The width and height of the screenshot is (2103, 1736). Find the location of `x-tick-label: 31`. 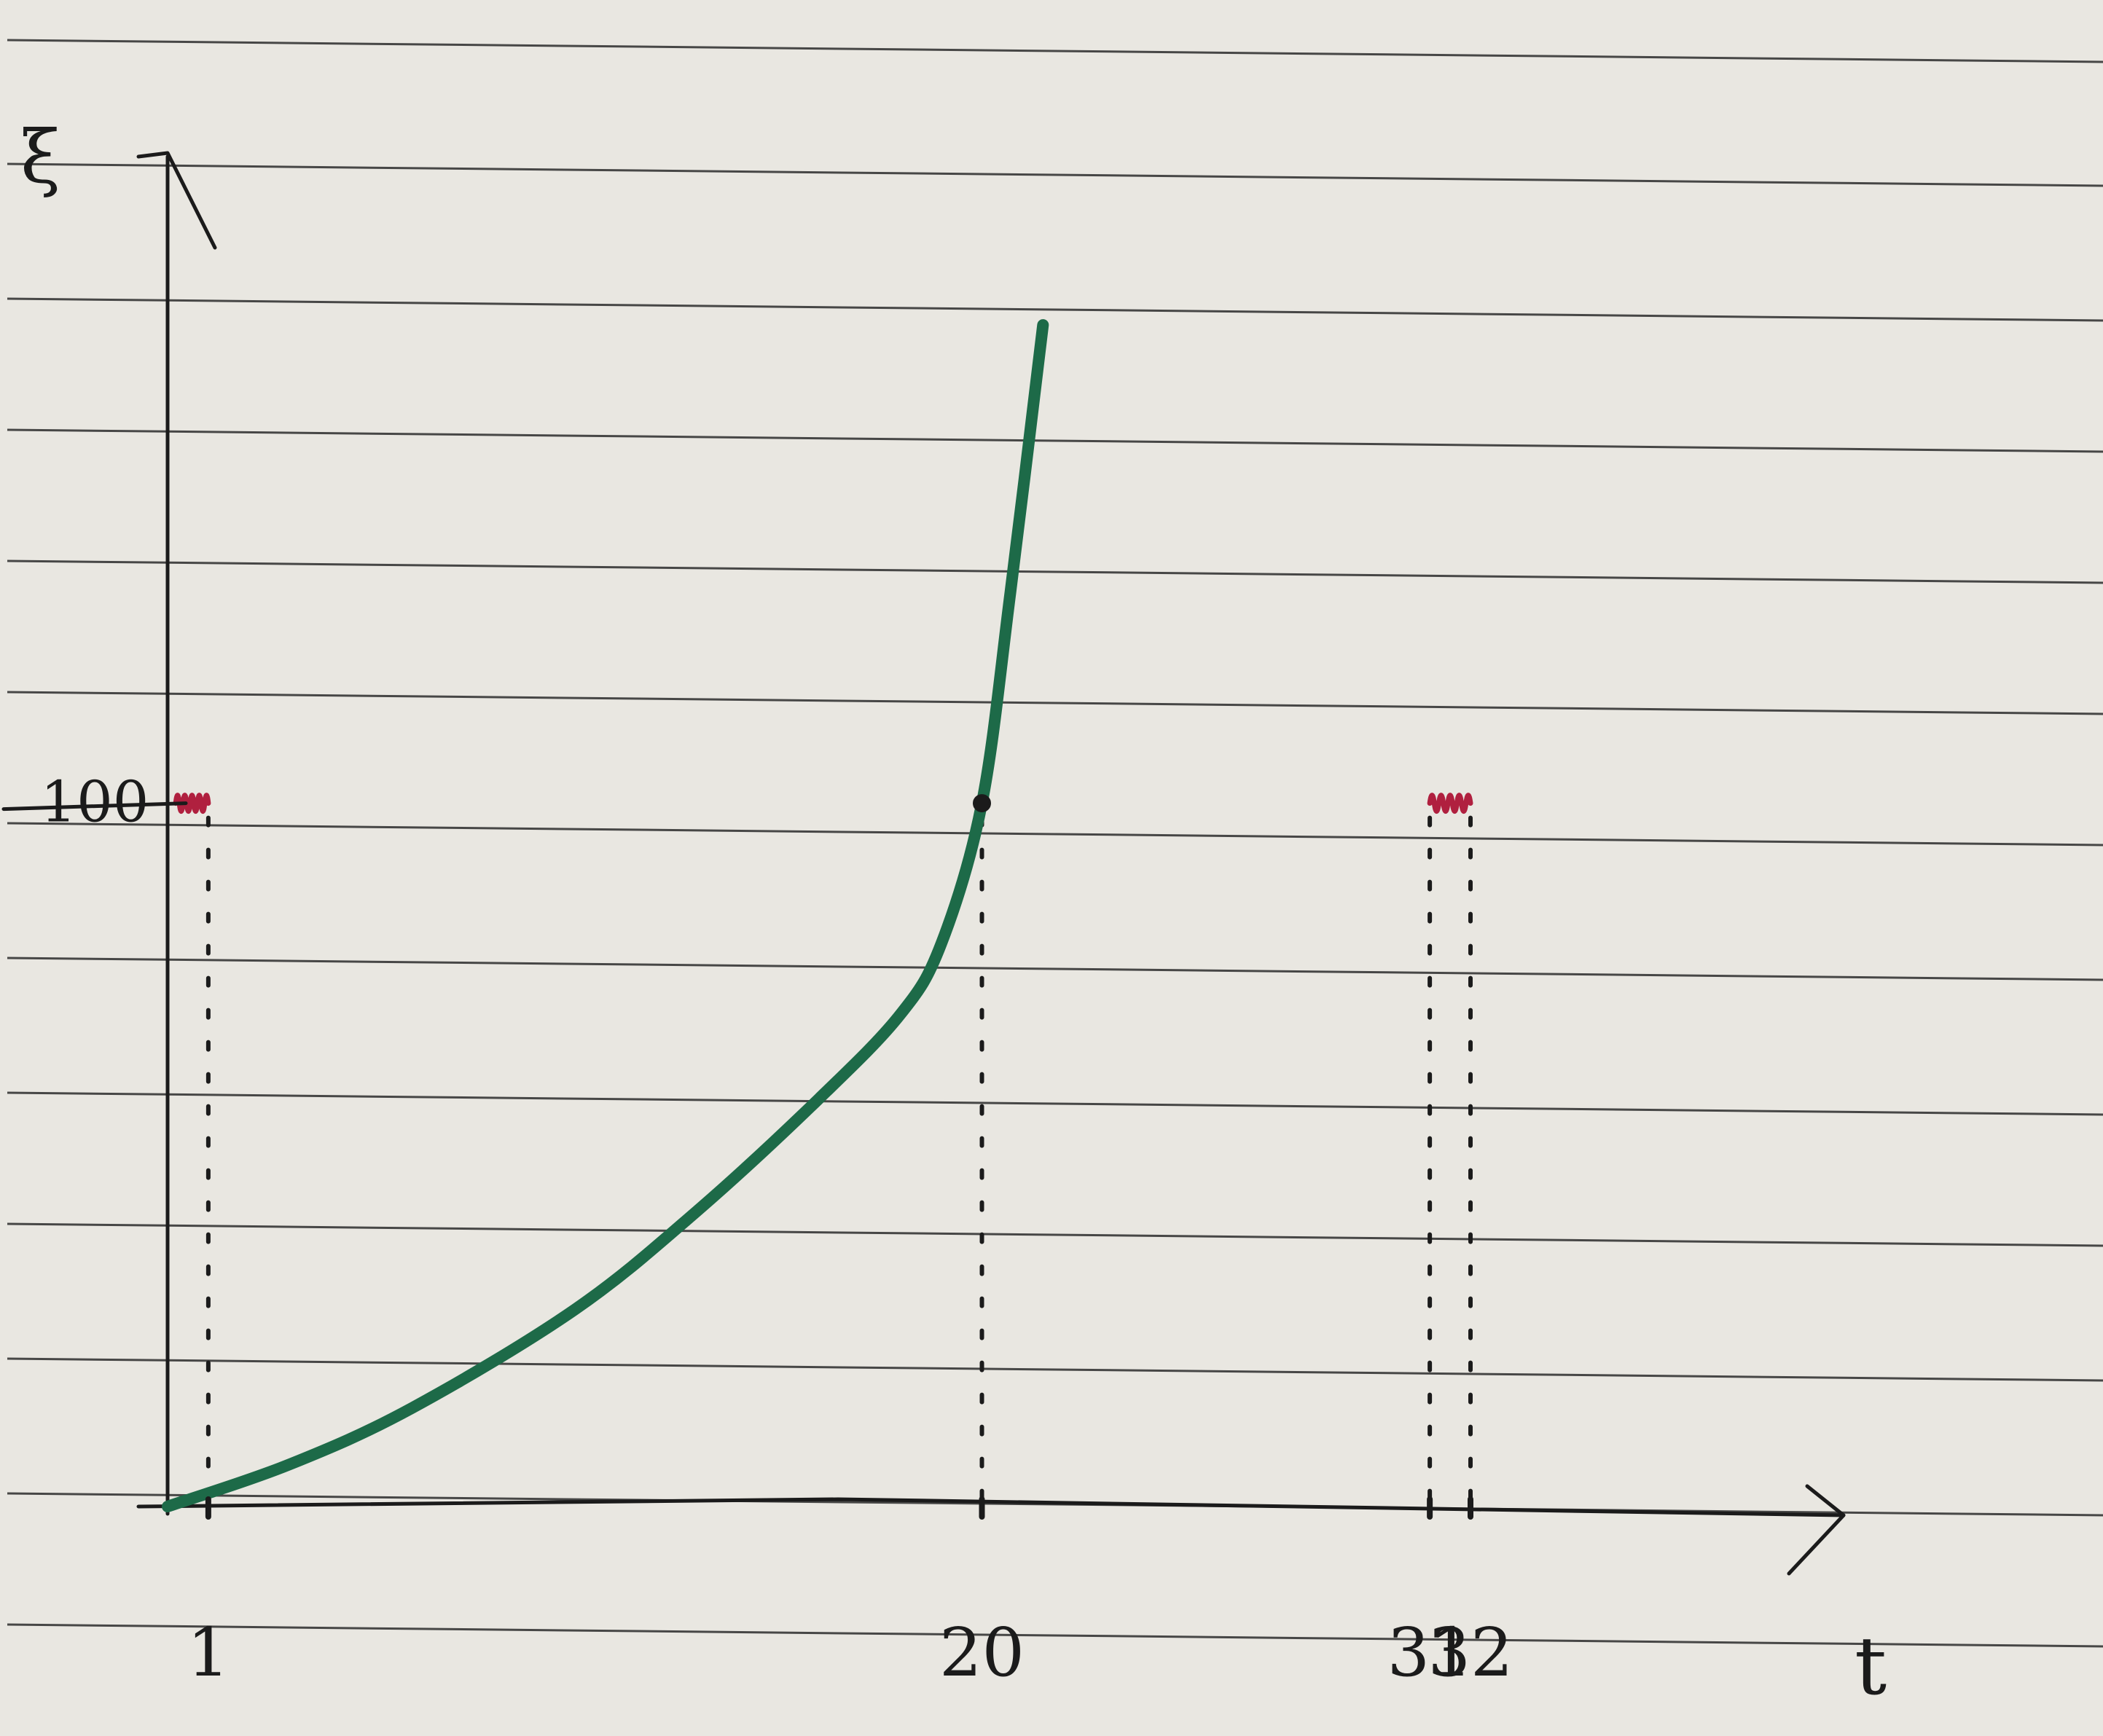

x-tick-label: 31 is located at coordinates (1430, 1653).